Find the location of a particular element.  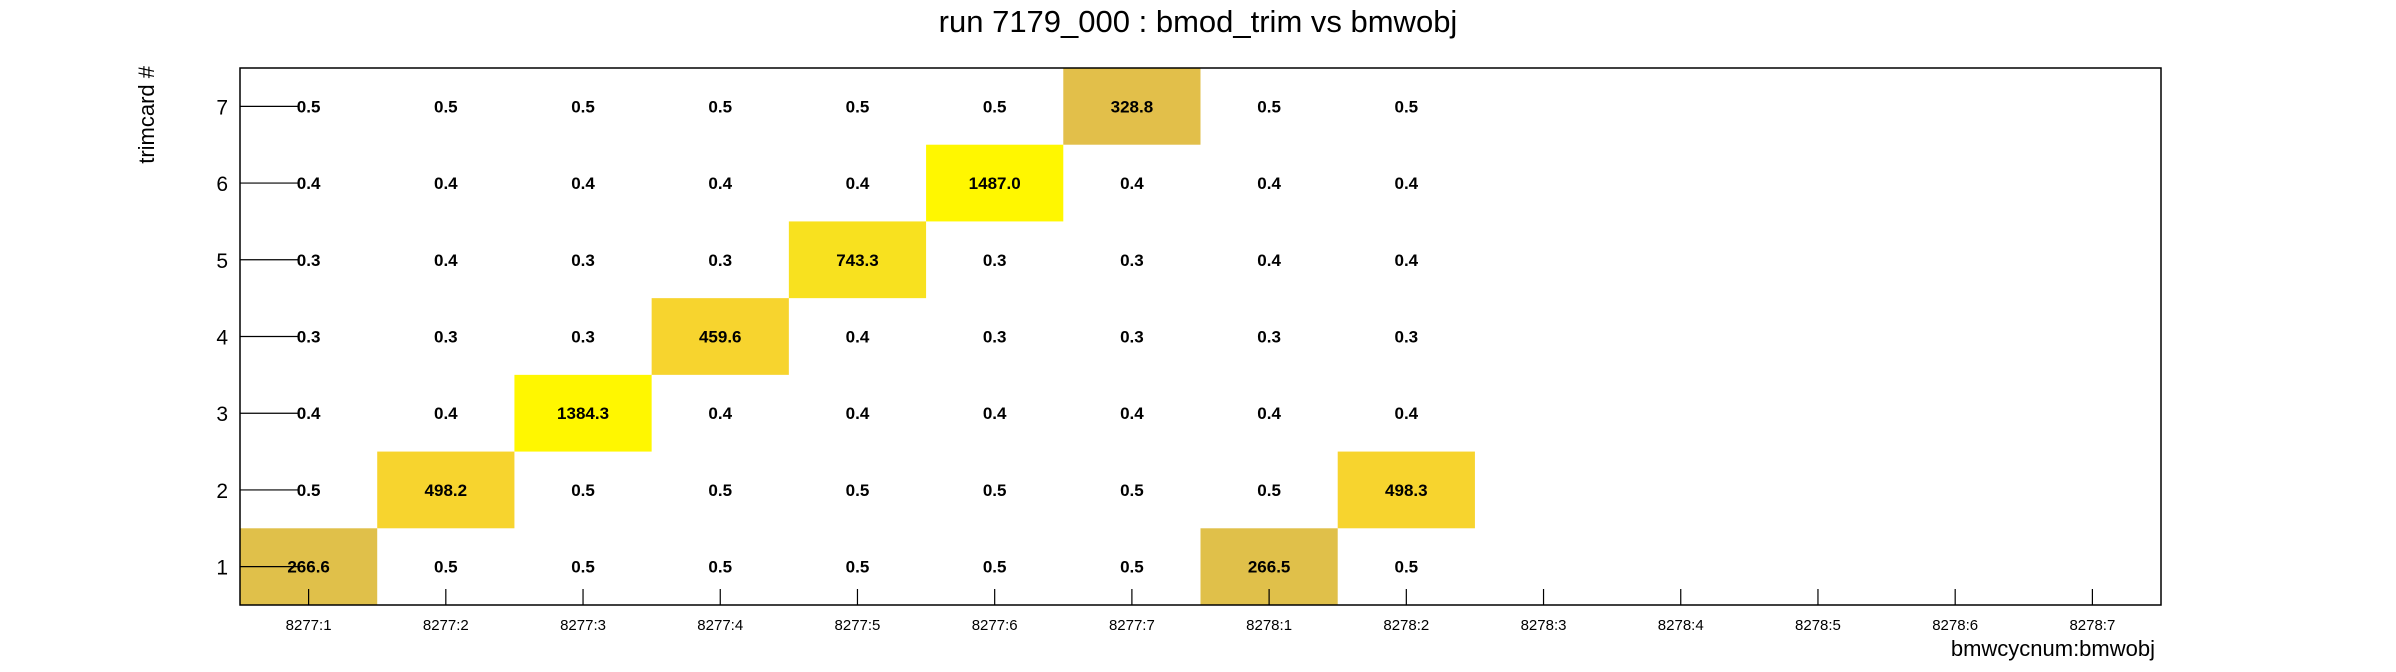

x-tick-label: 8277:2 is located at coordinates (446, 625).